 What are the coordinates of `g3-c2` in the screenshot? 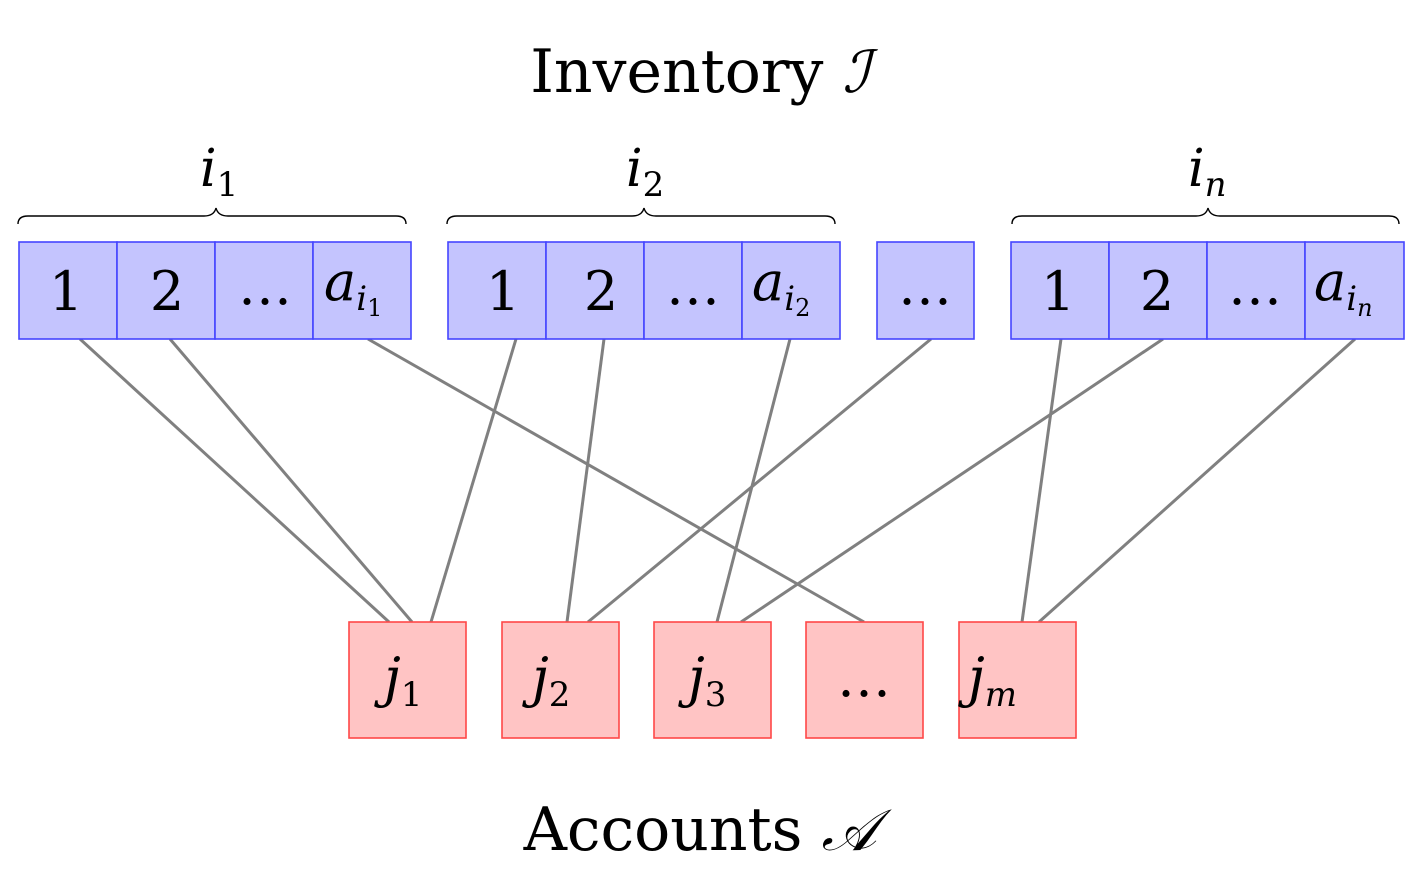 It's located at (1158, 290).